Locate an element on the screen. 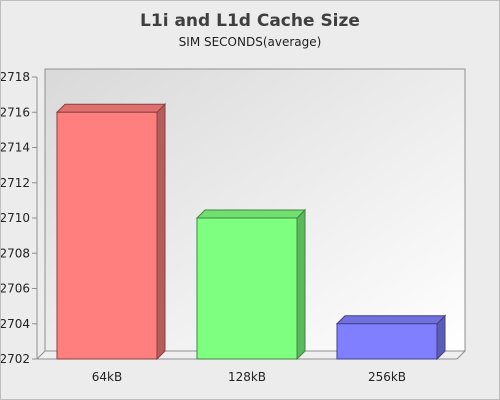 Image resolution: width=500 pixels, height=400 pixels. chart-subtitle: SIM SECONDS(average) is located at coordinates (250, 42).